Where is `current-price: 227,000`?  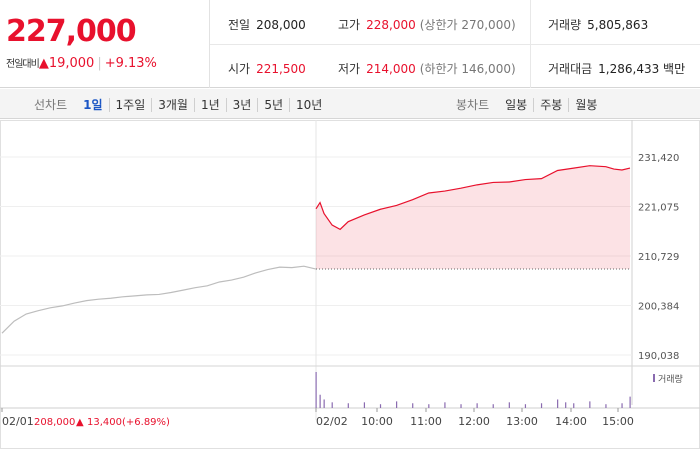 current-price: 227,000 is located at coordinates (71, 31).